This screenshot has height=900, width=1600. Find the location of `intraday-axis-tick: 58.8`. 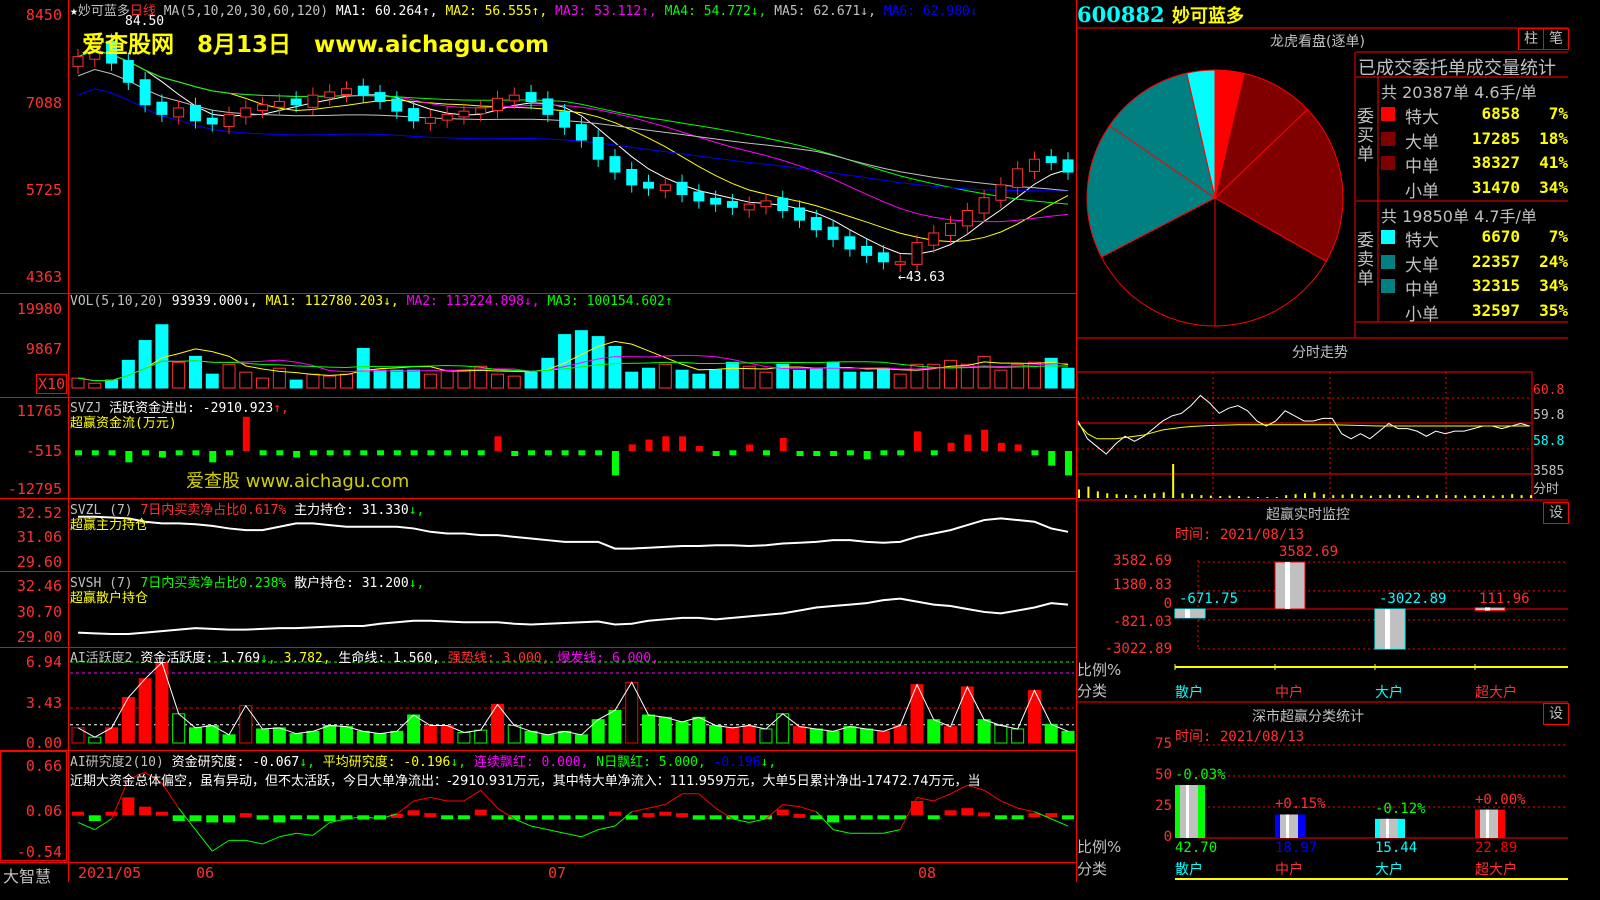

intraday-axis-tick: 58.8 is located at coordinates (1549, 441).